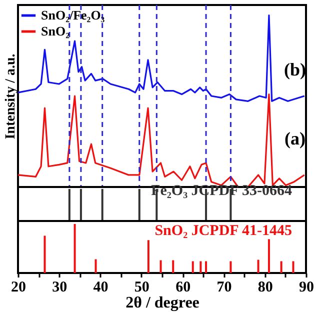 Image resolution: width=320 pixels, height=320 pixels. Describe the element at coordinates (100, 288) in the screenshot. I see `x-tick-label: 40` at that location.